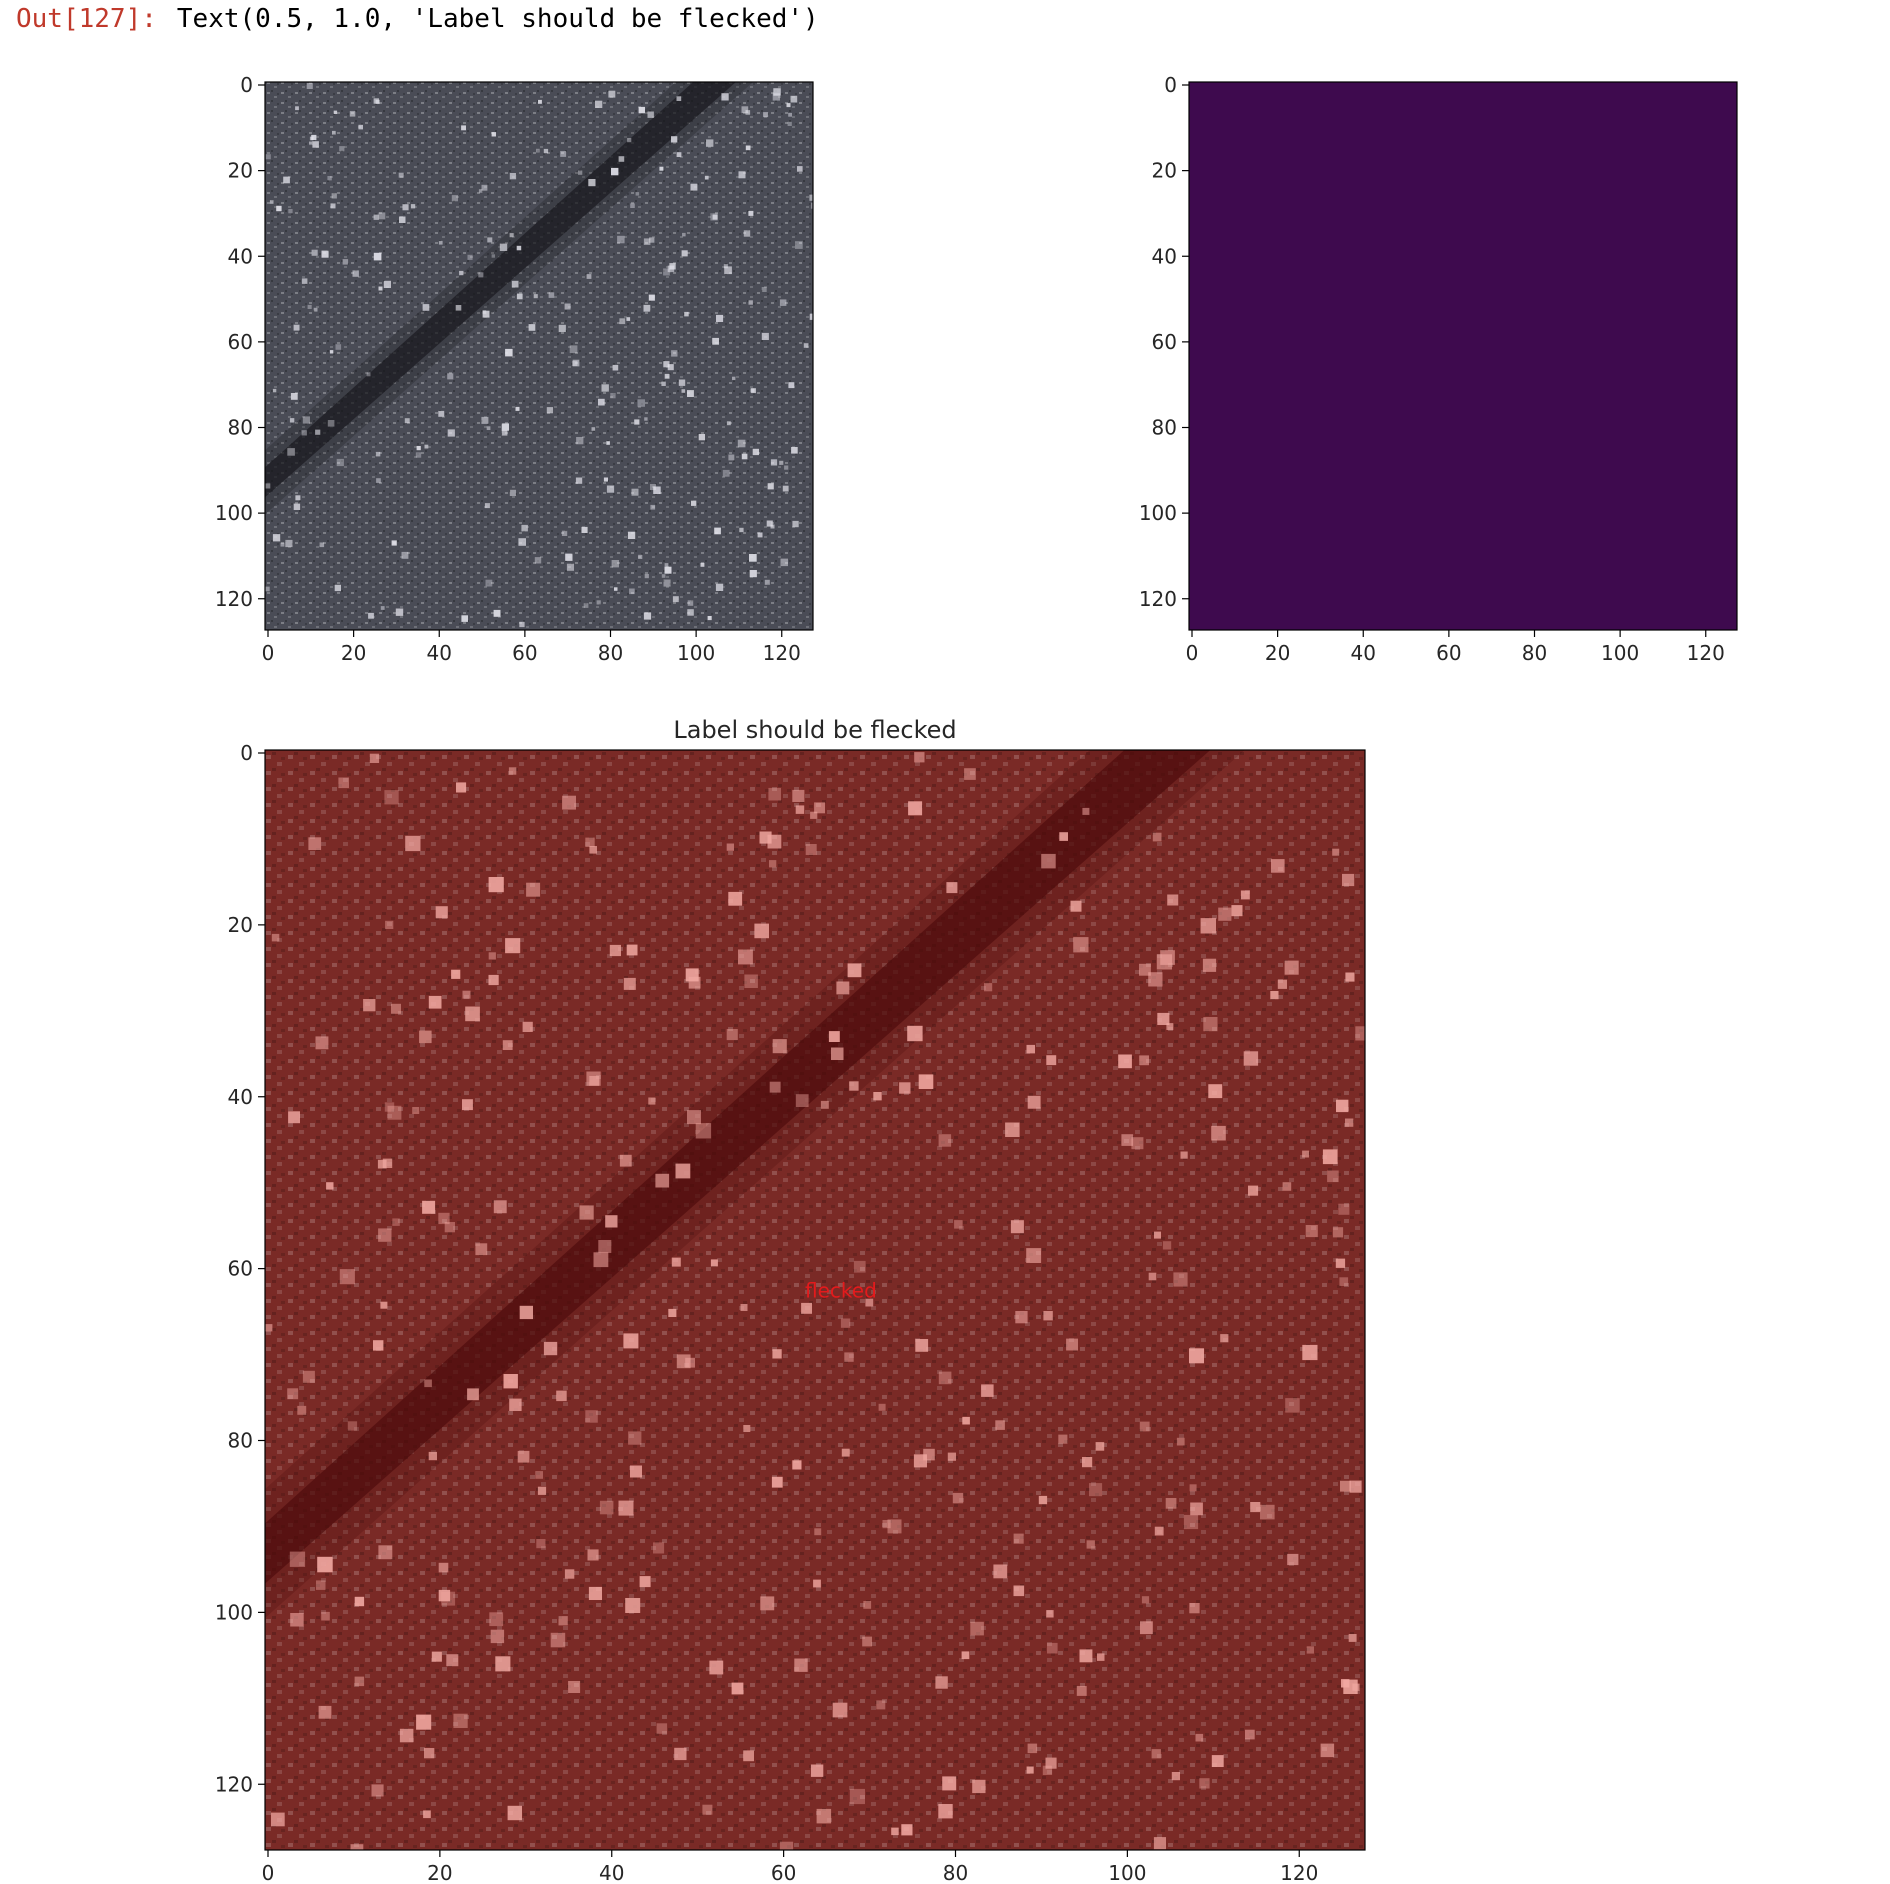 The width and height of the screenshot is (1890, 1884). What do you see at coordinates (1277, 653) in the screenshot?
I see `x-tick-label: 20` at bounding box center [1277, 653].